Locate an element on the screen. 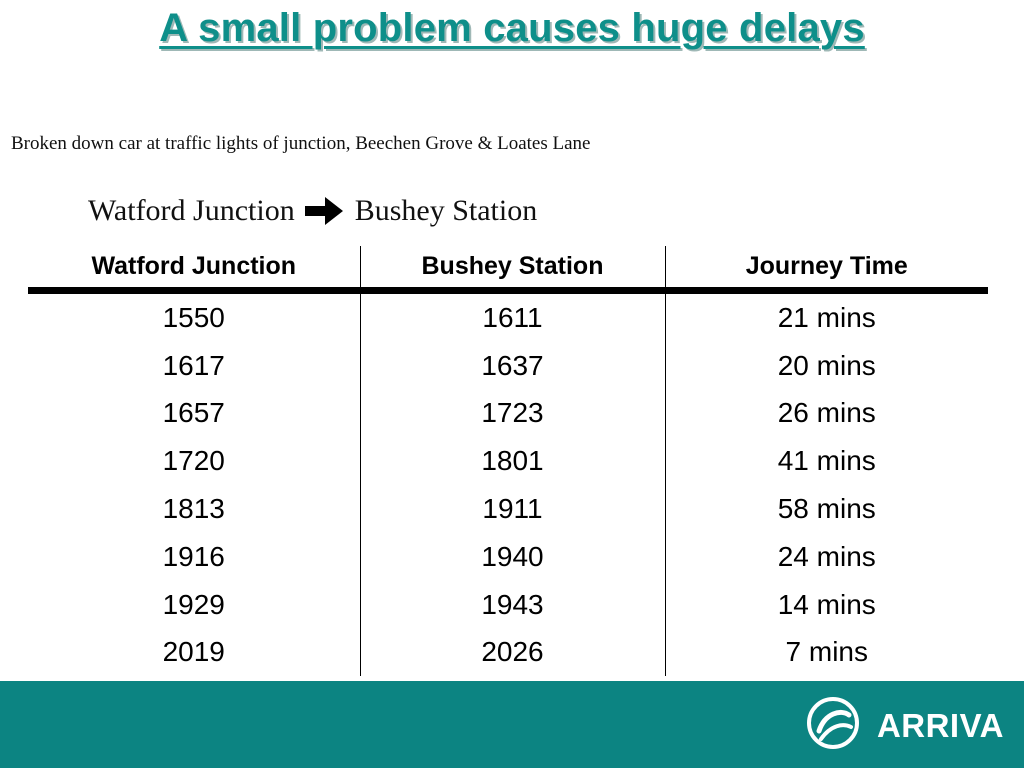  departure-cell: 1720 is located at coordinates (193, 461).